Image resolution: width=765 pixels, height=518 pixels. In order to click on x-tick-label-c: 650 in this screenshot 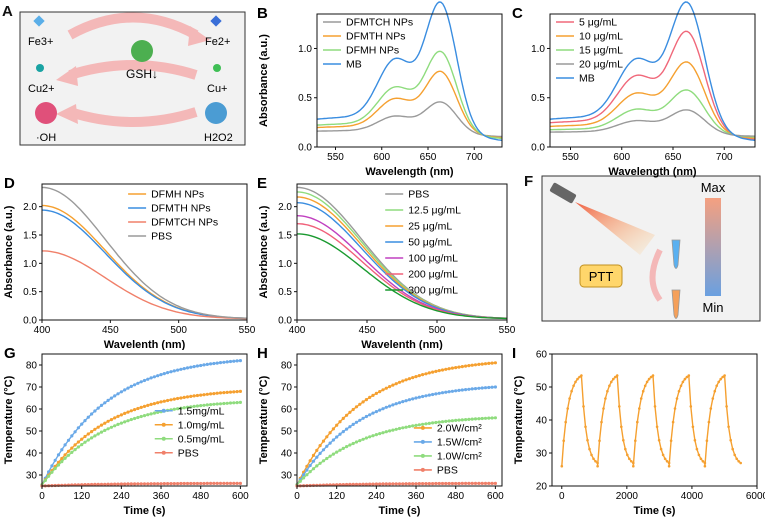, I will do `click(673, 157)`.